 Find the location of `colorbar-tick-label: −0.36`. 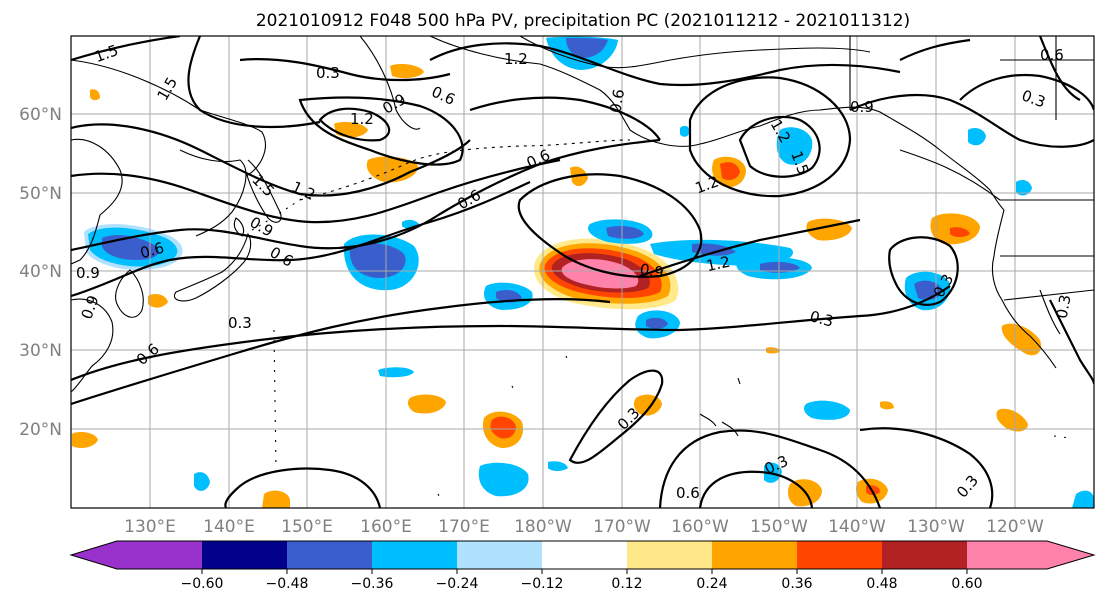

colorbar-tick-label: −0.36 is located at coordinates (372, 584).